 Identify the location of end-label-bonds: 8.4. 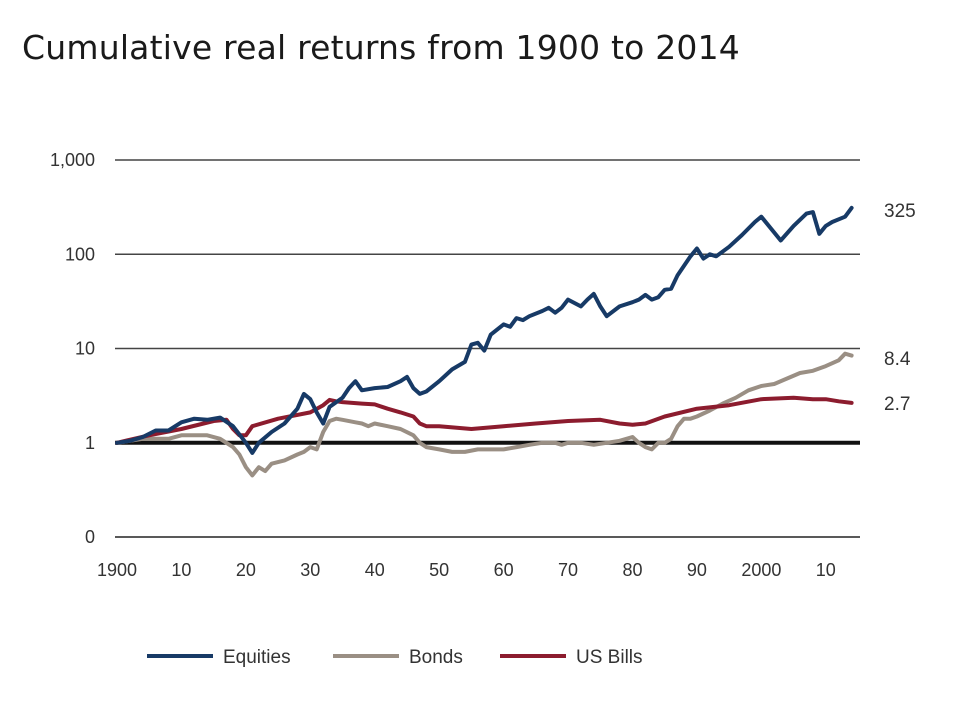
(897, 359).